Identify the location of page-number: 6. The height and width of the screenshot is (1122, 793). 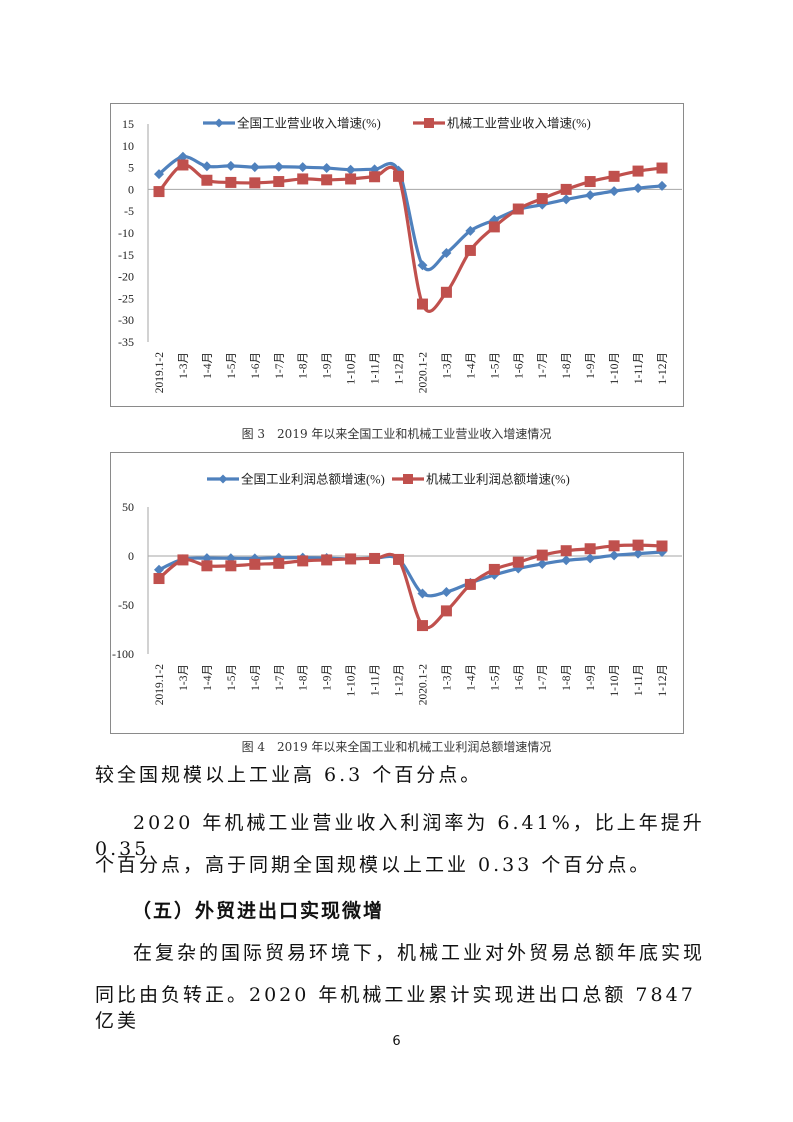
(396, 1041).